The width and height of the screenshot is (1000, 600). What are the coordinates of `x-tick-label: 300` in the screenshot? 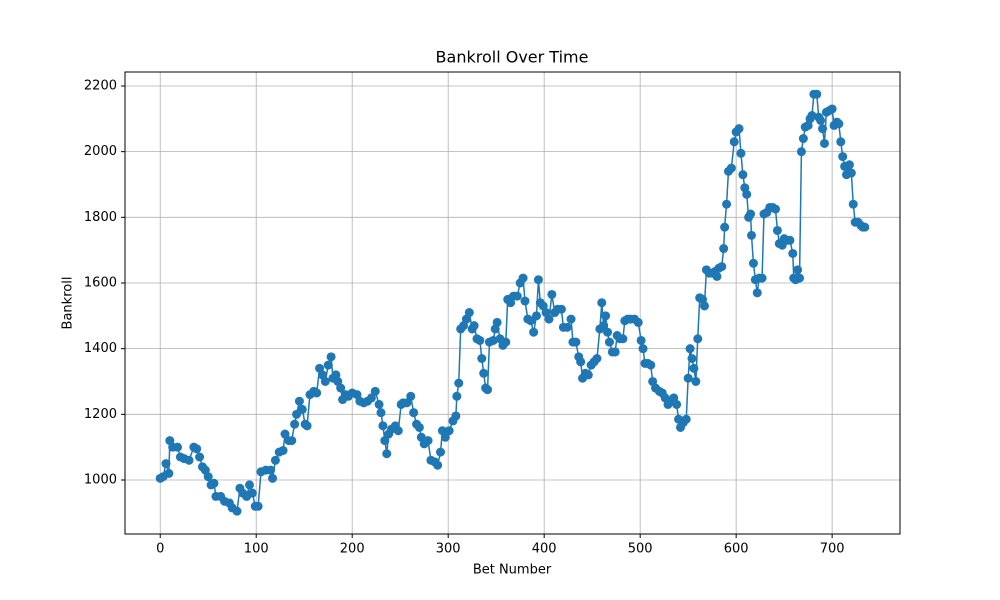 It's located at (448, 549).